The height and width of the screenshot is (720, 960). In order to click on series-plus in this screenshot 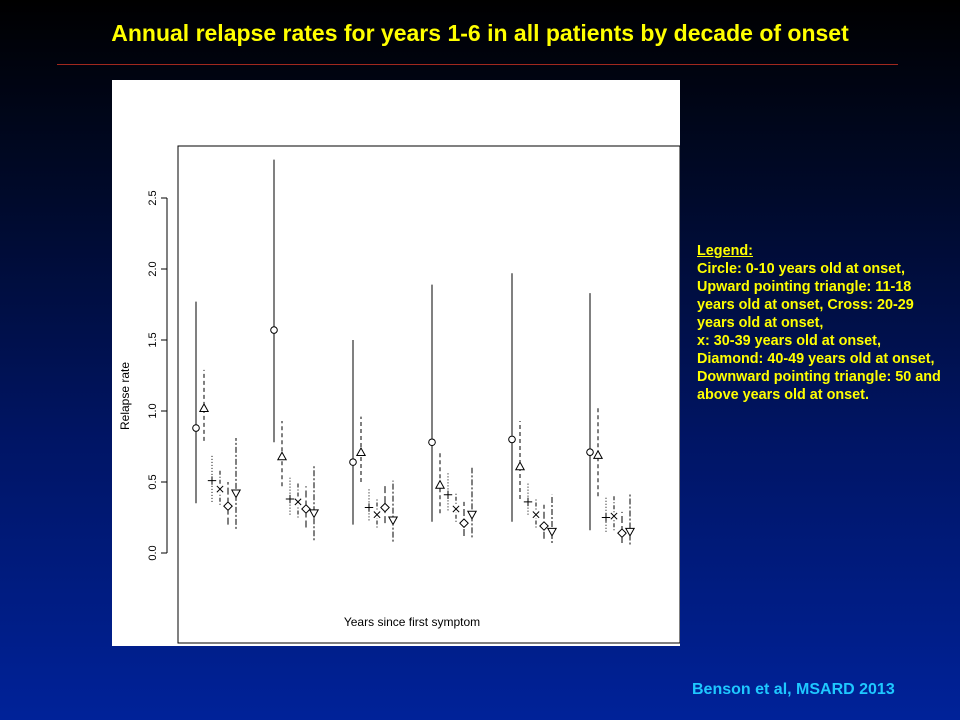, I will do `click(409, 493)`.